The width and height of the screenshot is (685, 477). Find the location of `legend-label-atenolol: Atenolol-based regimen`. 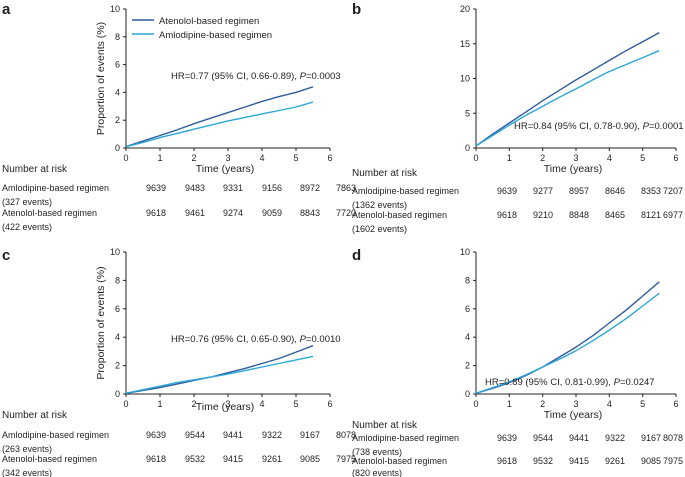

legend-label-atenolol: Atenolol-based regimen is located at coordinates (209, 21).